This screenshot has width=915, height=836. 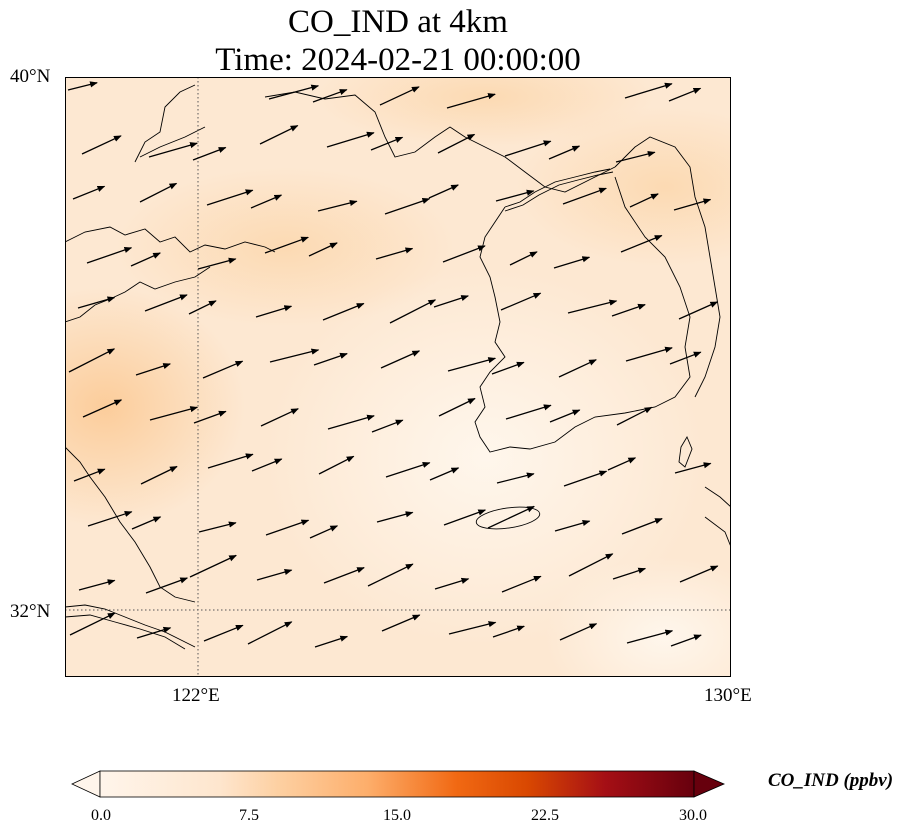 I want to click on colorbar-tick-30: 30.0, so click(x=693, y=815).